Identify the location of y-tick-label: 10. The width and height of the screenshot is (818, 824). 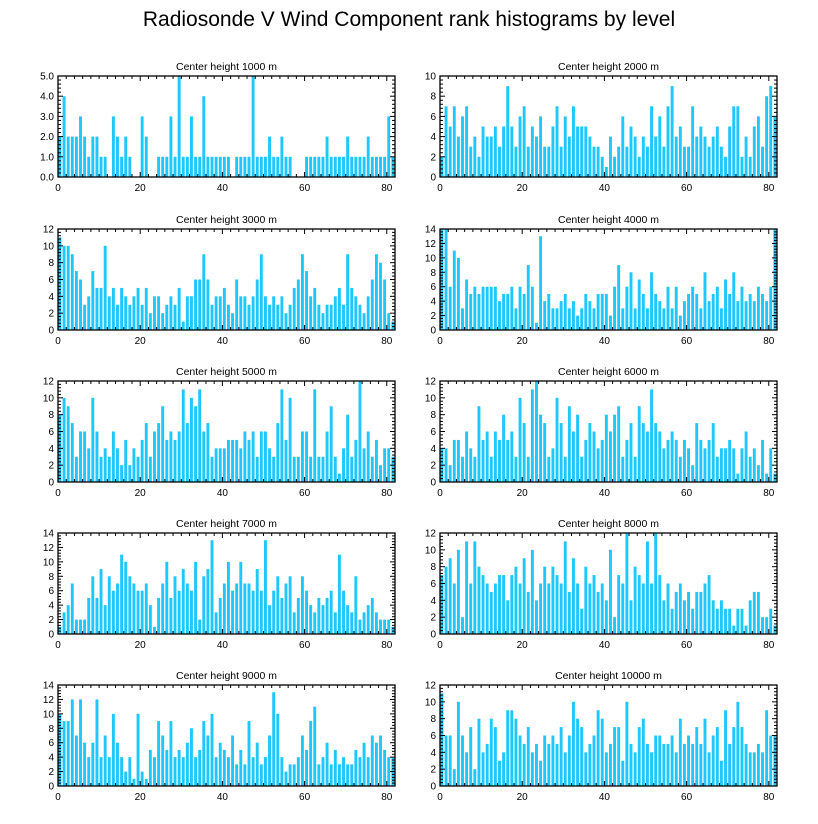
(431, 702).